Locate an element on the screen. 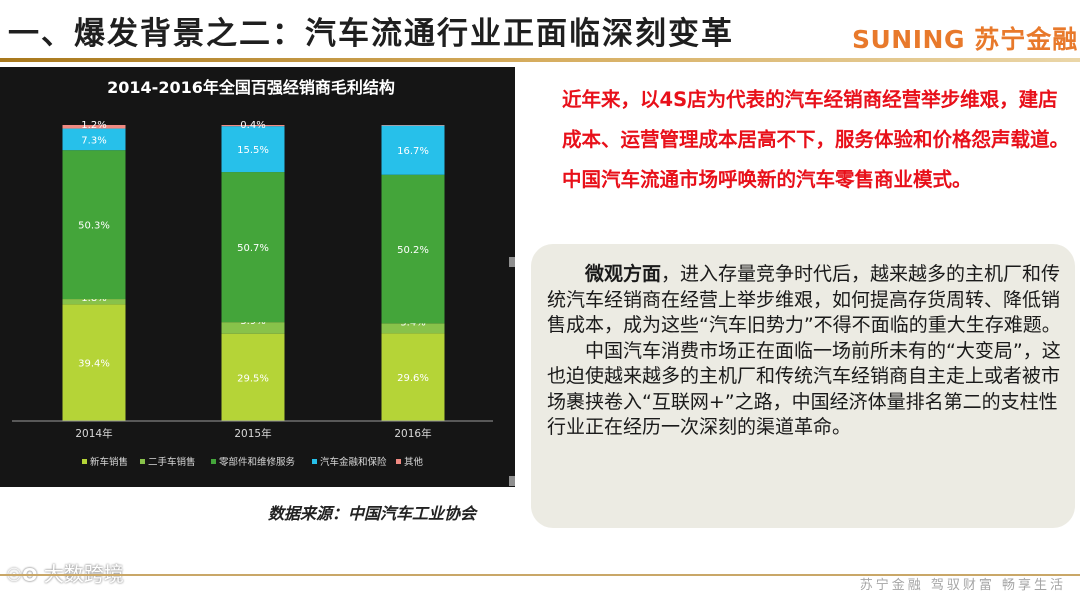 This screenshot has width=1080, height=593. chart-legend: 新车销售 二手车销售 零部件和维修服务 汽车金融和保险 其他 is located at coordinates (253, 462).